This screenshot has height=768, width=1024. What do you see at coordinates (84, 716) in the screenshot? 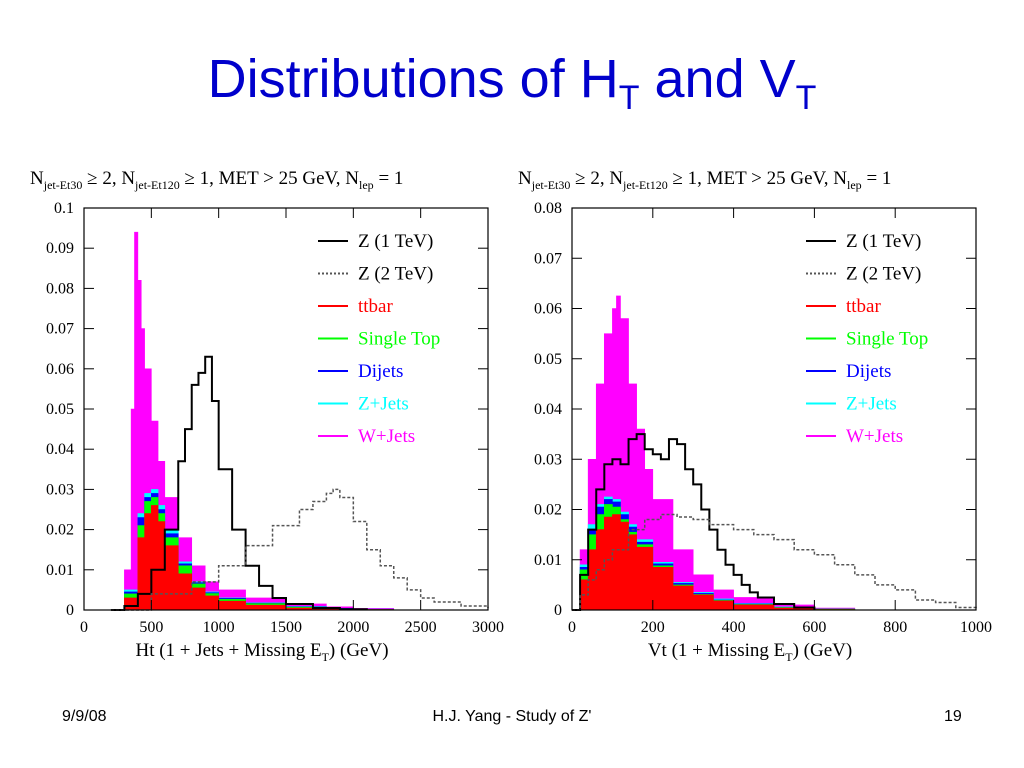
I see `footer-date: 9/9/08` at bounding box center [84, 716].